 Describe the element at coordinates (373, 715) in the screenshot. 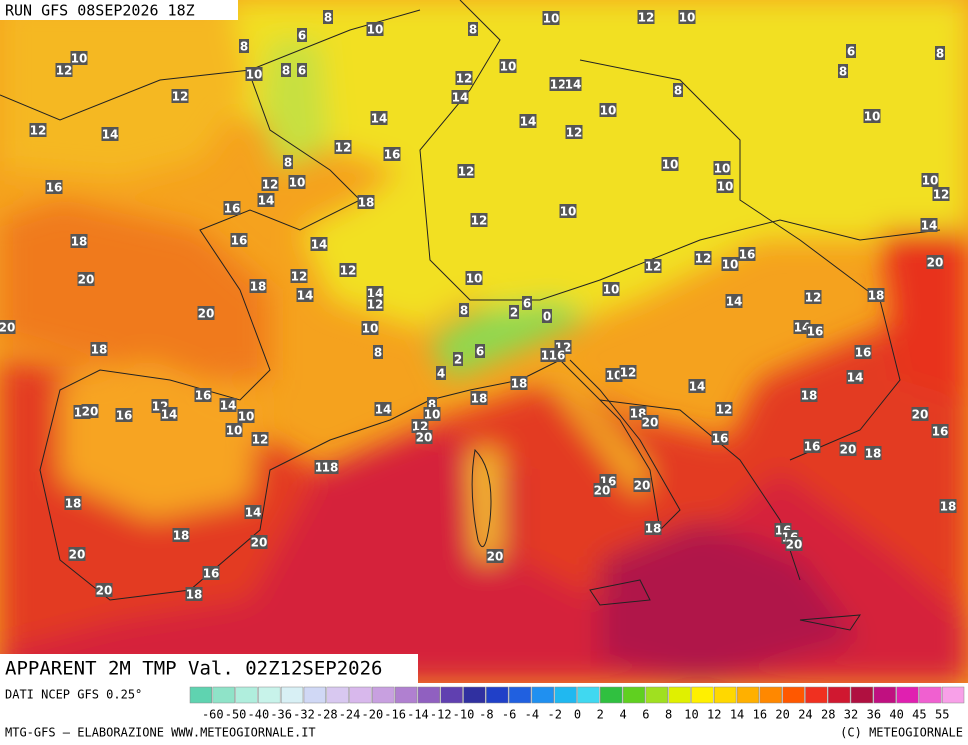

I see `legend-label: -20` at that location.